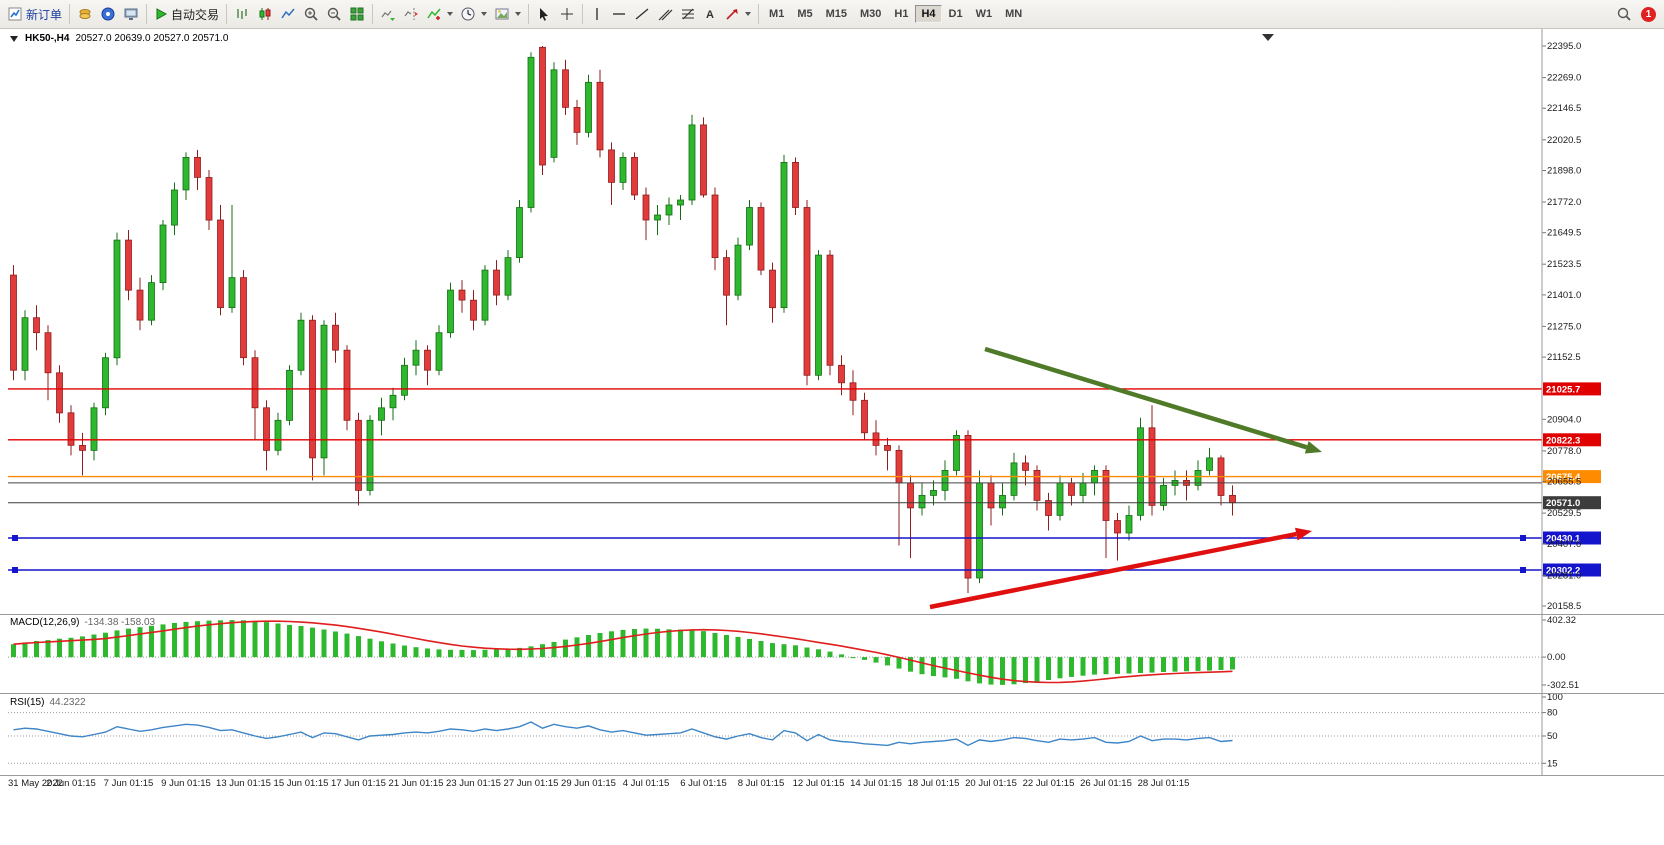 The height and width of the screenshot is (845, 1664). What do you see at coordinates (67, 702) in the screenshot?
I see `rsi-value: 44.2322` at bounding box center [67, 702].